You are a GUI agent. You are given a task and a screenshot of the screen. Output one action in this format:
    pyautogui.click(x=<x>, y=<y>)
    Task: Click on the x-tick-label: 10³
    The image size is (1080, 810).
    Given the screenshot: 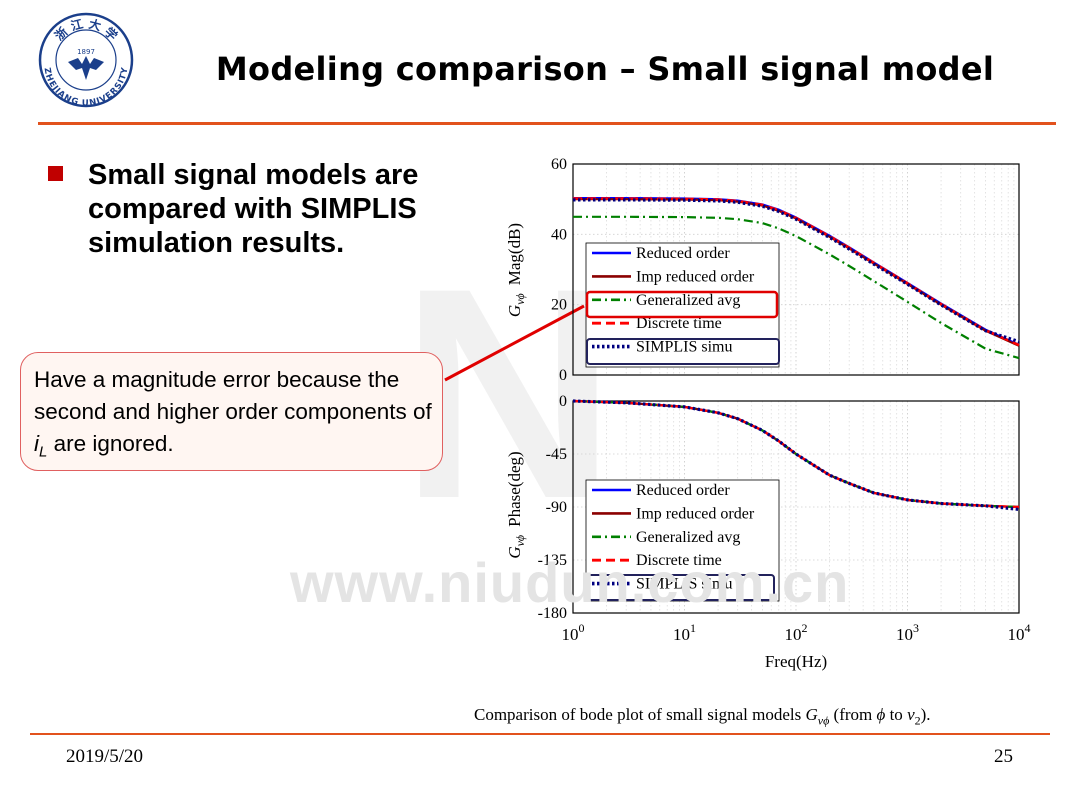 What is the action you would take?
    pyautogui.click(x=907, y=632)
    